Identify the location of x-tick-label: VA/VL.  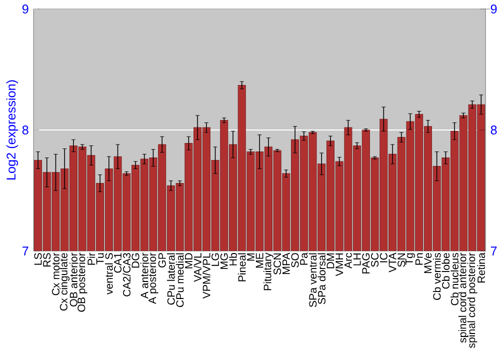
(198, 267).